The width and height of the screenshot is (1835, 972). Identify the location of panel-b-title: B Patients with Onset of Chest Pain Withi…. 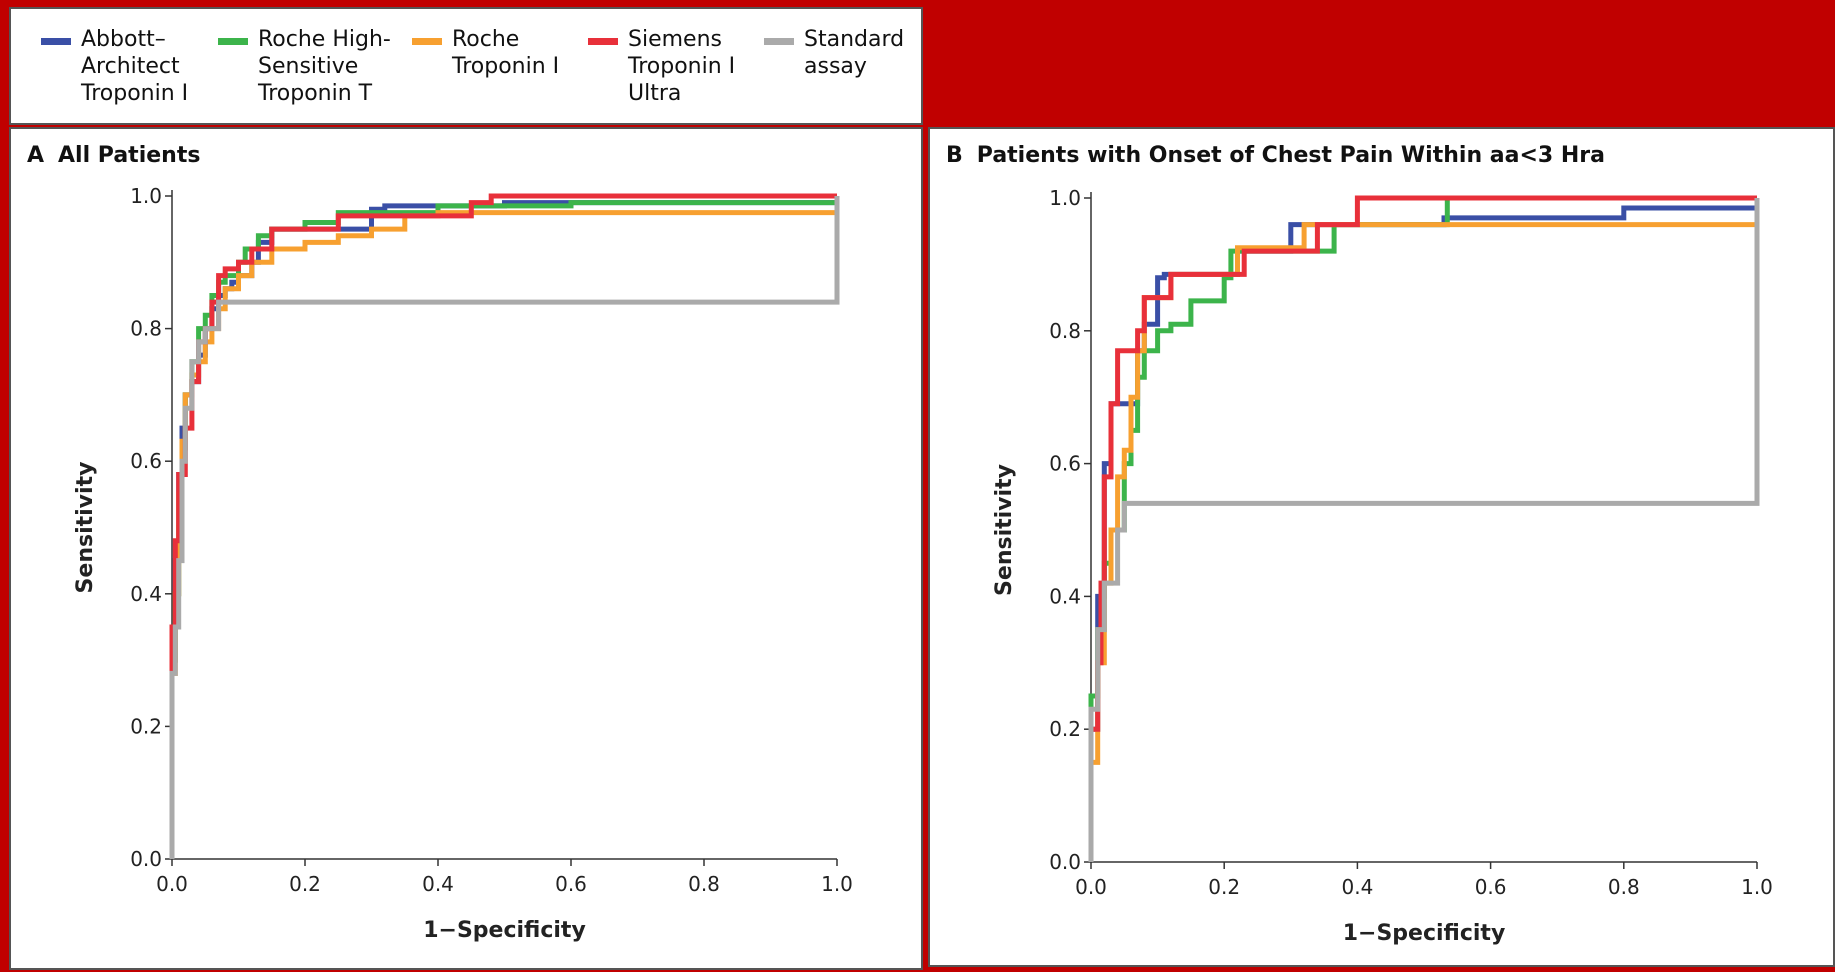
(1275, 155).